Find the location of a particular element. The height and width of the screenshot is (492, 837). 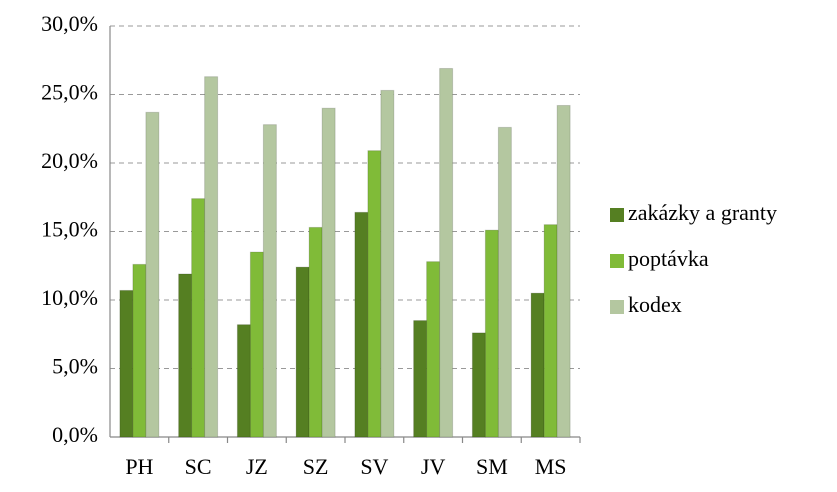

y-tick-label: 5,0% is located at coordinates (75, 366).